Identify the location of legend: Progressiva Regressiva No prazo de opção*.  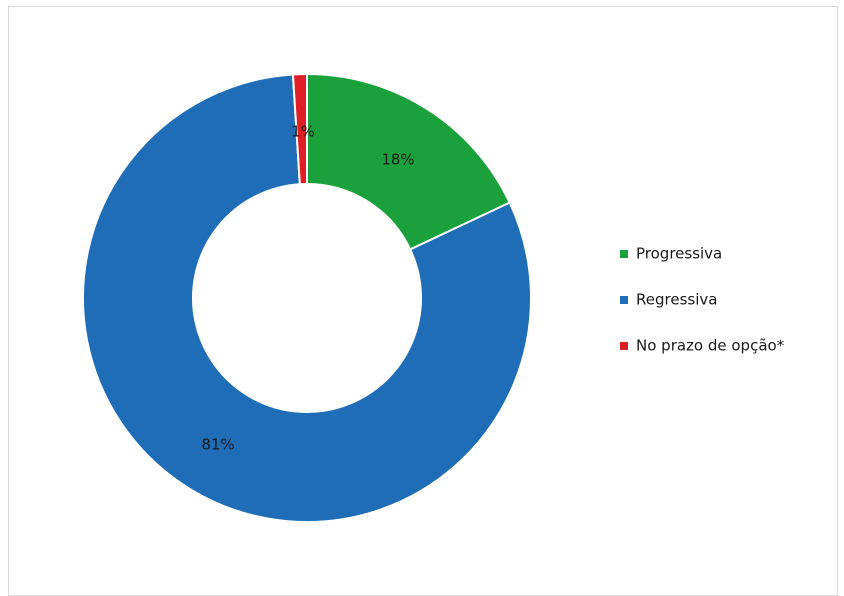
(702, 300).